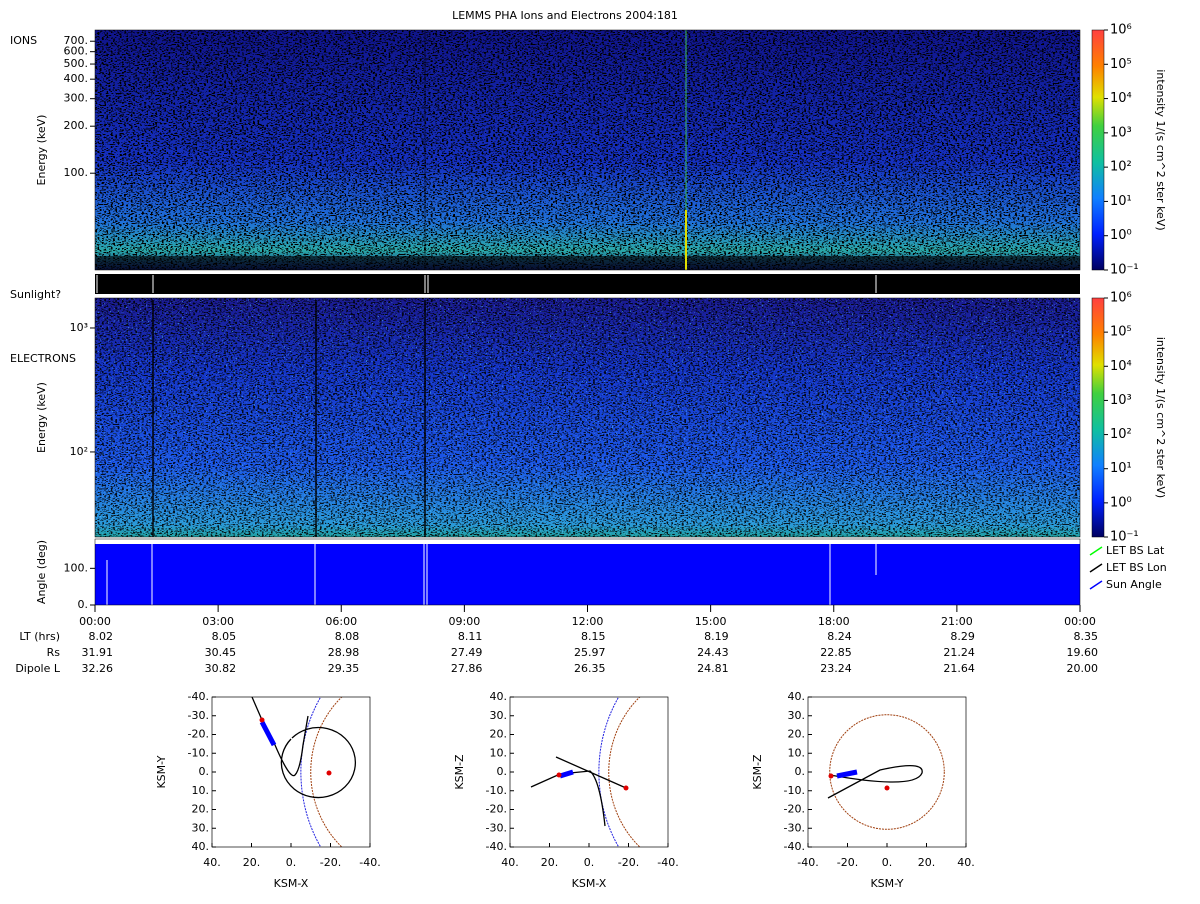 The image size is (1200, 904). I want to click on x-tick-label: 03:00, so click(218, 621).